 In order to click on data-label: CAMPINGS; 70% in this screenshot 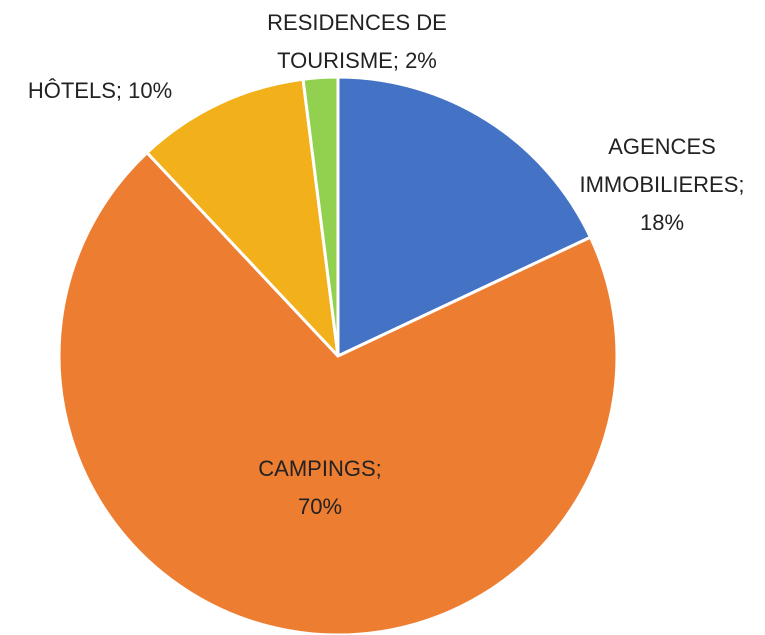, I will do `click(320, 487)`.